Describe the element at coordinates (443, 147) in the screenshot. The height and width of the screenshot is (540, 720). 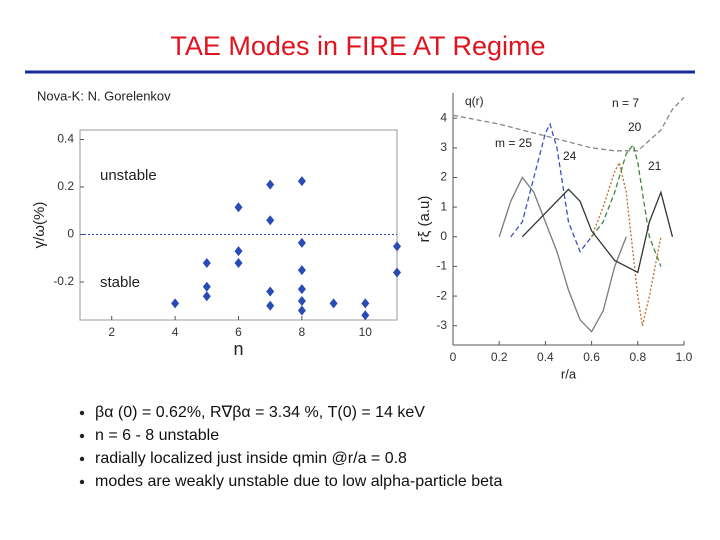
I see `y-tick-label: 3` at that location.